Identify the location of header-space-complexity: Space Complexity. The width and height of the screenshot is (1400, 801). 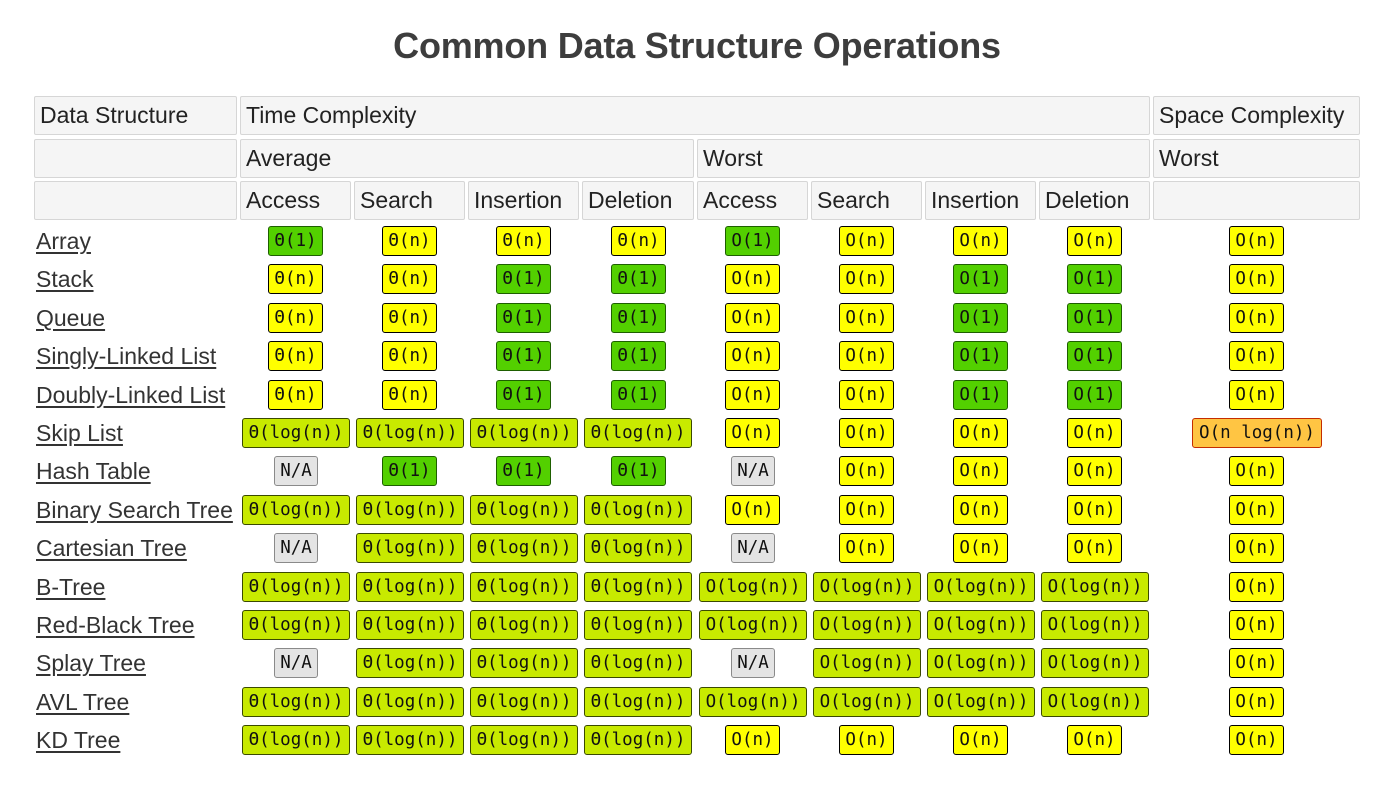
(1256, 115).